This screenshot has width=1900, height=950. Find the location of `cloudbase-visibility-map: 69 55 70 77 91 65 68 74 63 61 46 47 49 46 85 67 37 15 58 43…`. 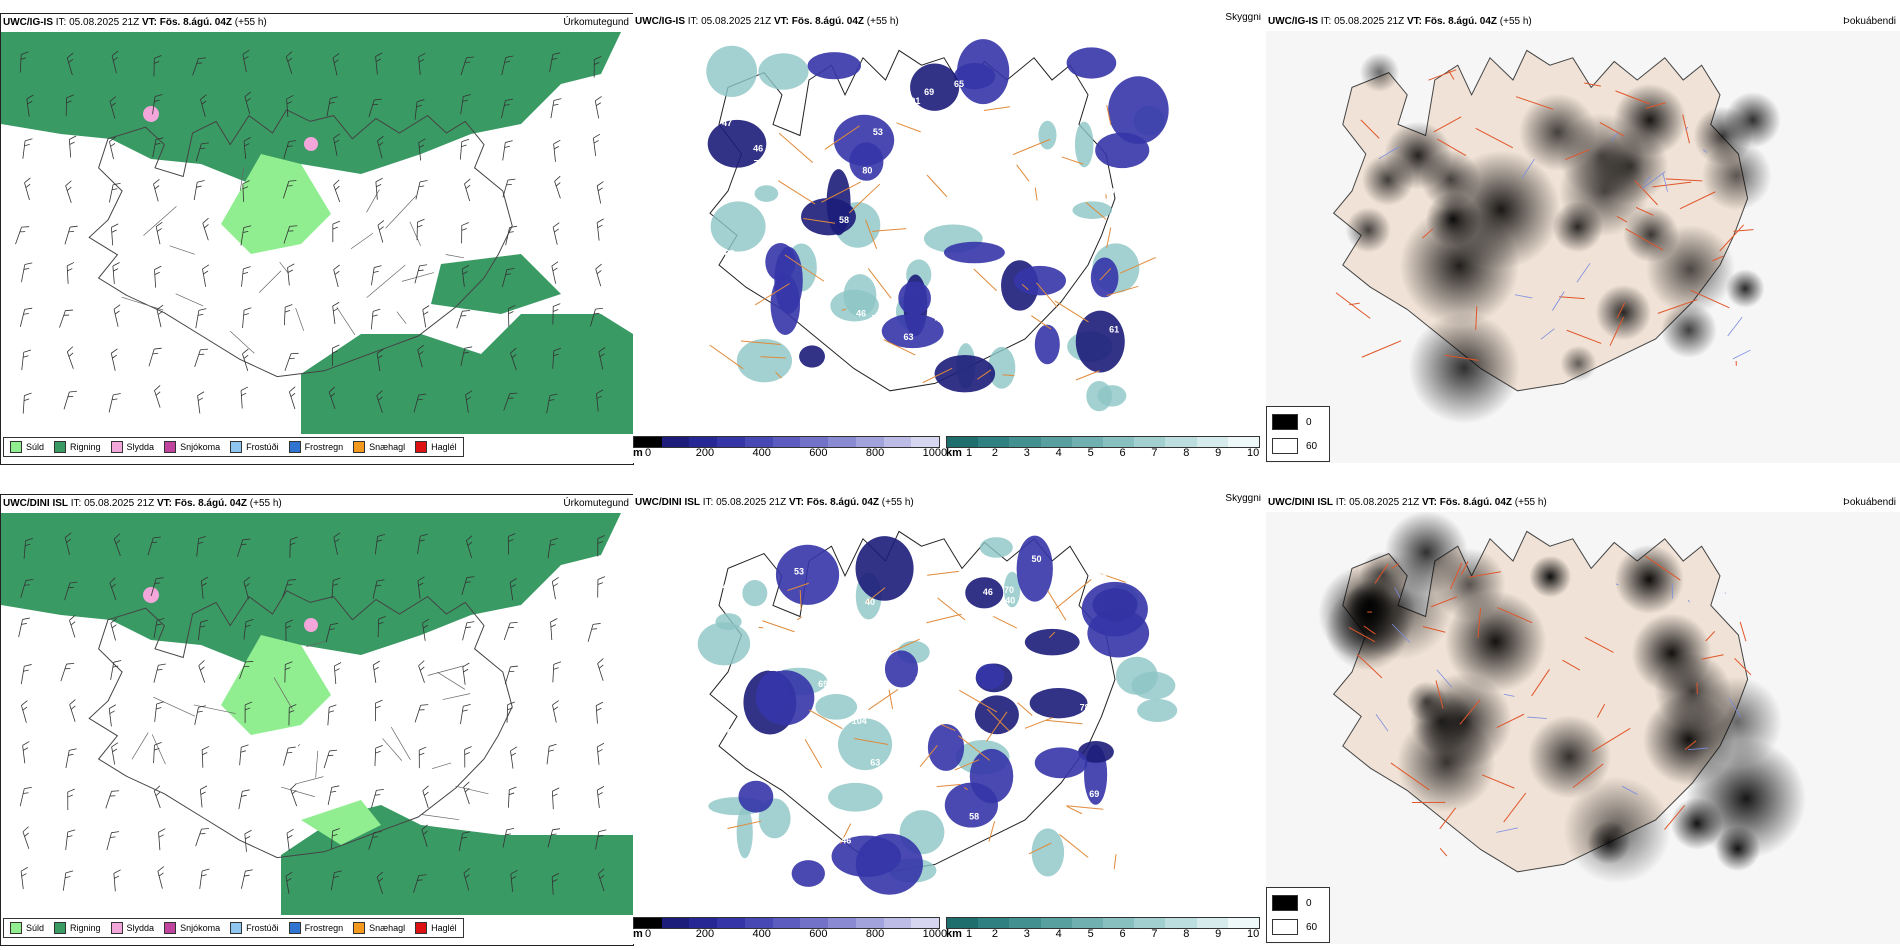

cloudbase-visibility-map: 69 55 70 77 91 65 68 74 63 61 46 47 49 46 85 67 37 15 58 43… is located at coordinates (937, 225).